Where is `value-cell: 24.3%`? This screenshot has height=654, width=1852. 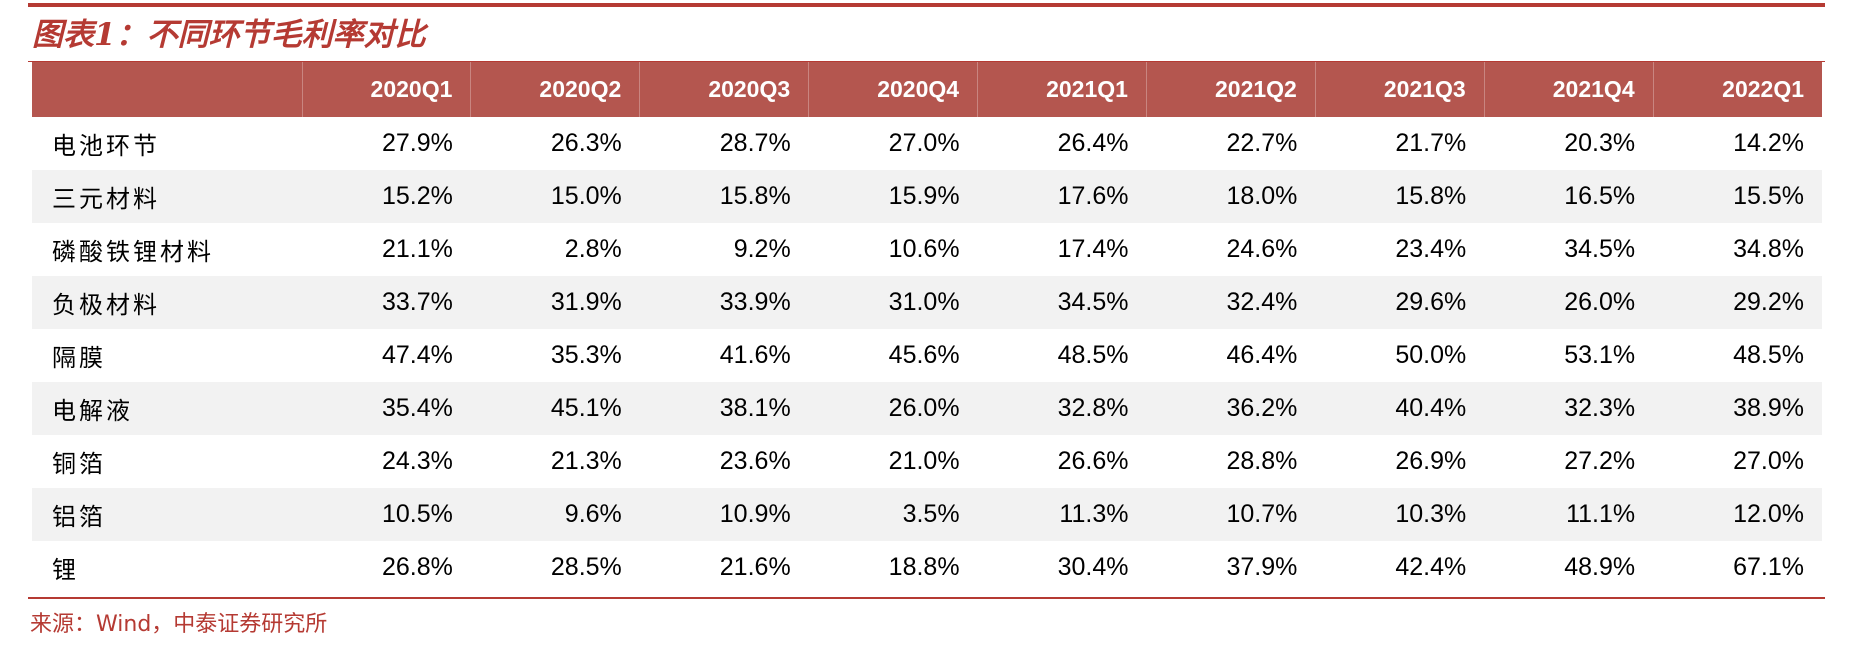
value-cell: 24.3% is located at coordinates (417, 461).